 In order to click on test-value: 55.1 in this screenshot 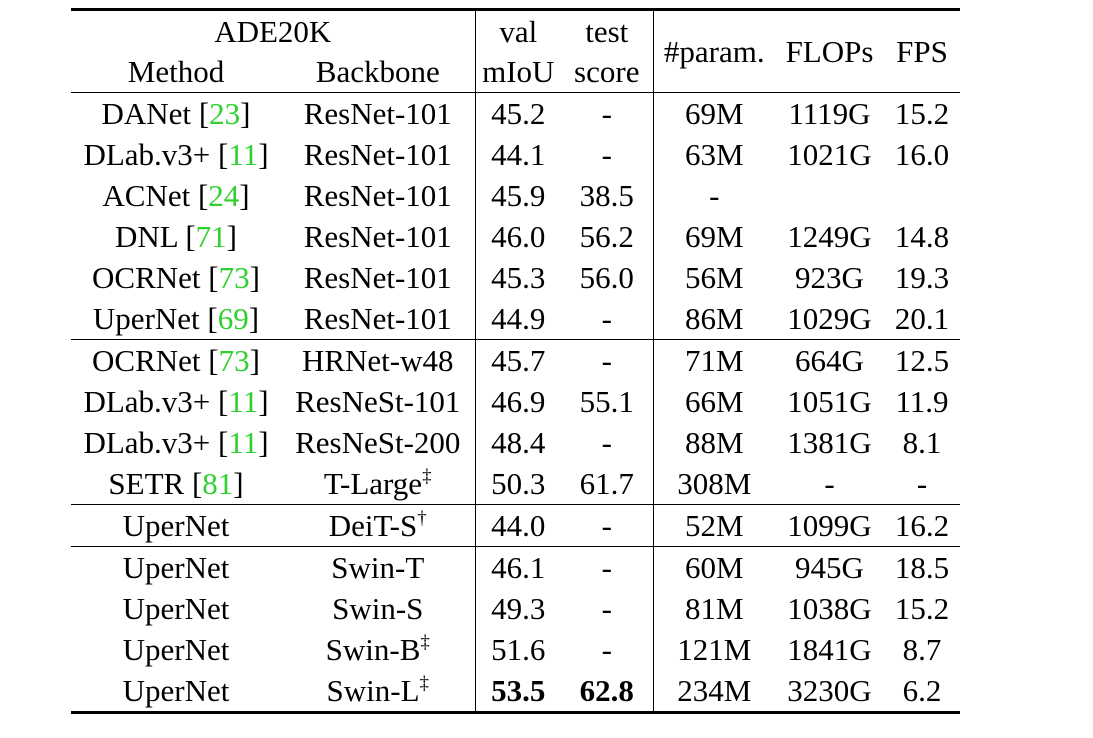, I will do `click(606, 401)`.